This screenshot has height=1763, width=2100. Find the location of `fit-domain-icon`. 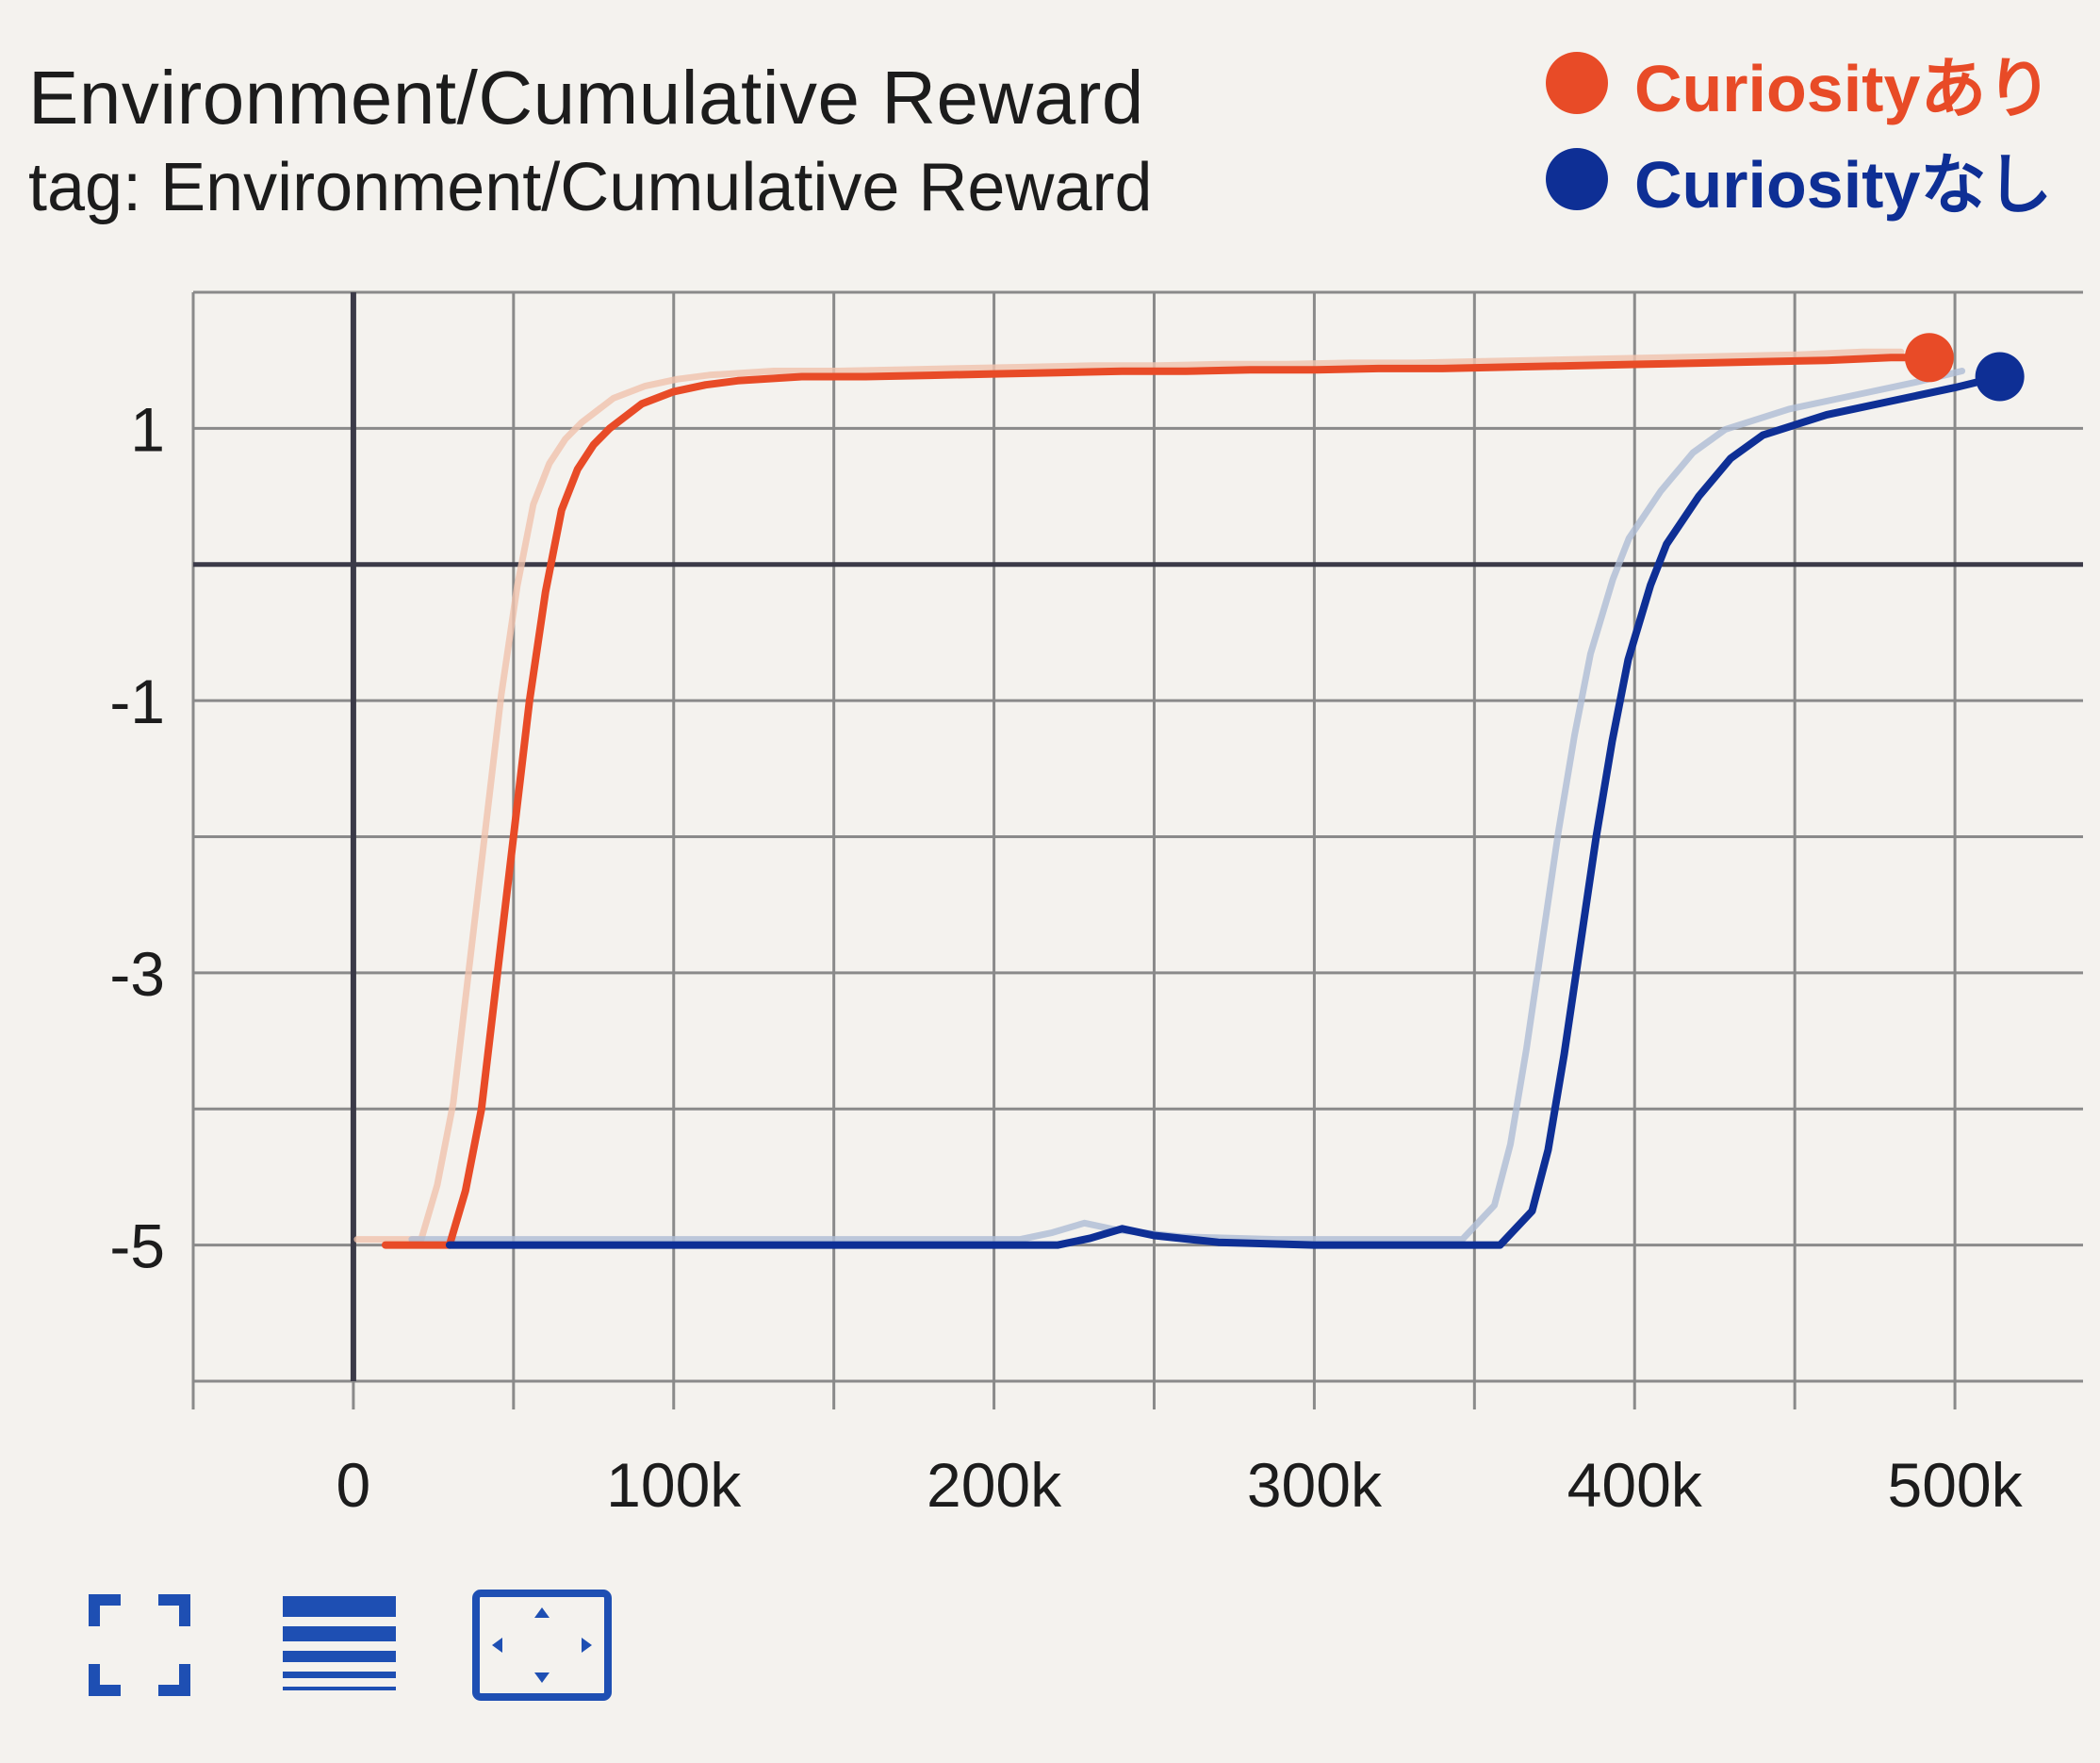

fit-domain-icon is located at coordinates (139, 1645).